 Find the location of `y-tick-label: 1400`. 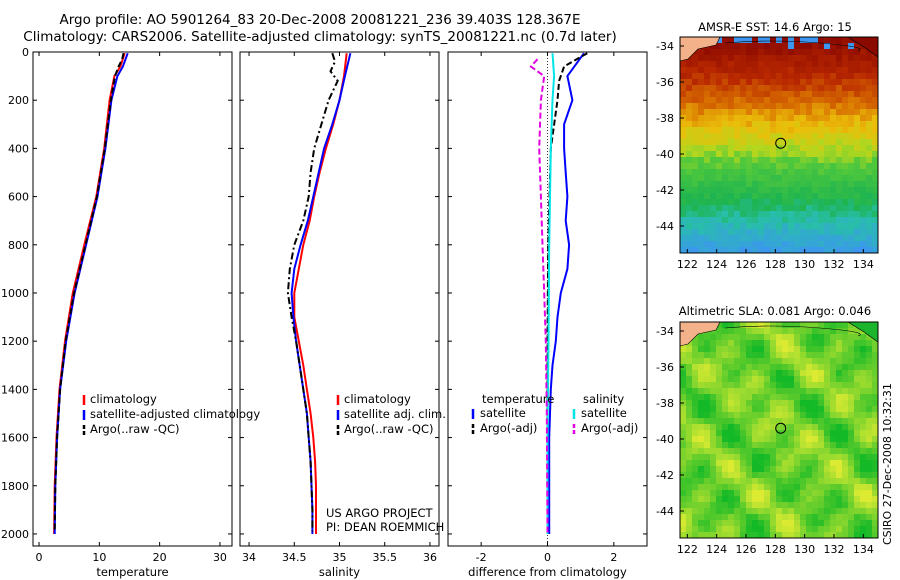

y-tick-label: 1400 is located at coordinates (15, 389).